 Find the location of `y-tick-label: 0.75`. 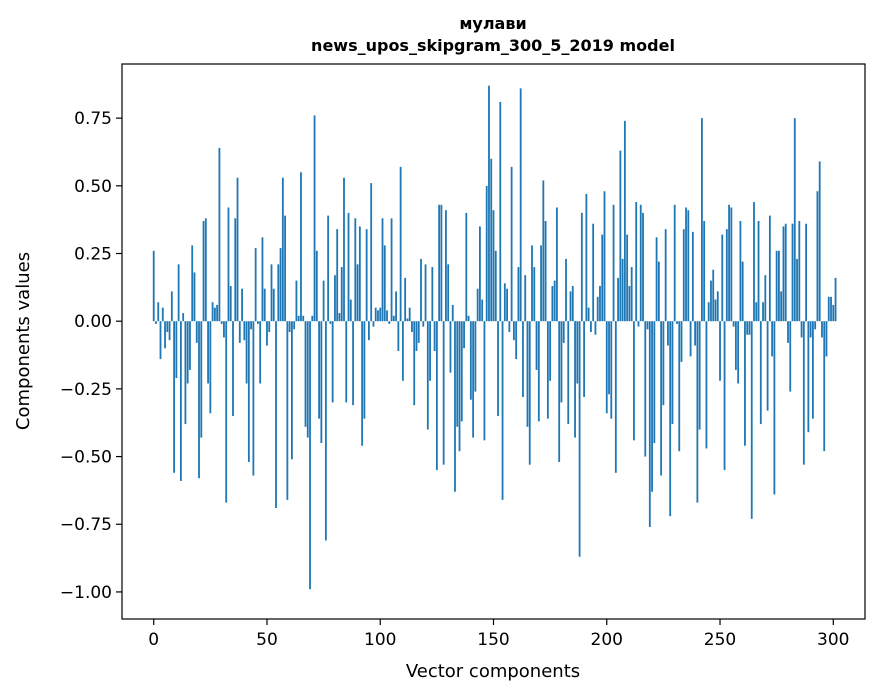

y-tick-label: 0.75 is located at coordinates (93, 119).